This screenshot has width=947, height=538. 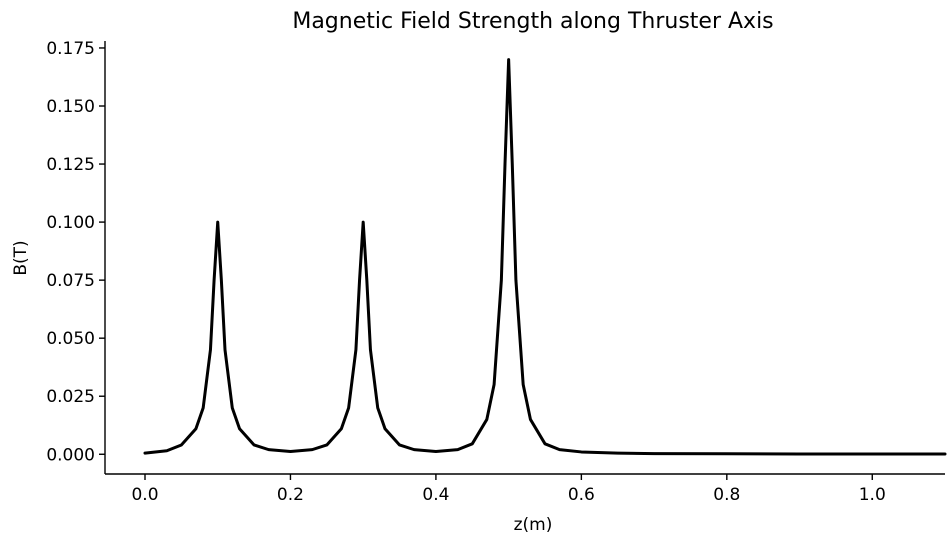 I want to click on x-tick-label: 0.4, so click(x=435, y=495).